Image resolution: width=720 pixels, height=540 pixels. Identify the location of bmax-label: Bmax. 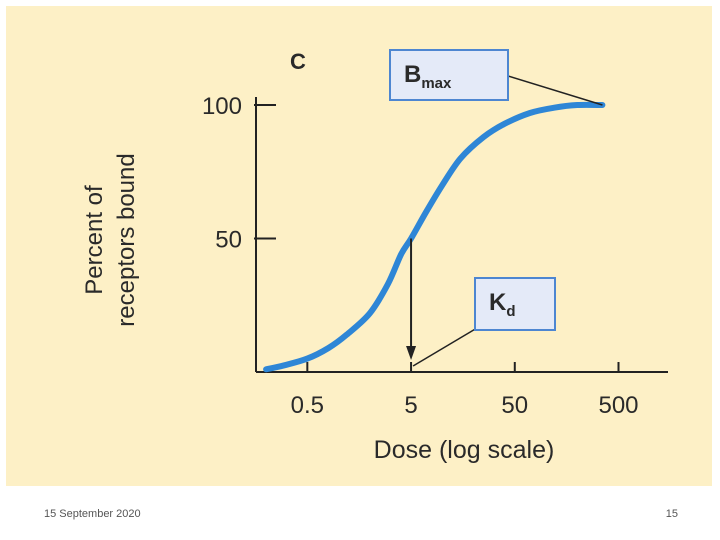
(428, 76).